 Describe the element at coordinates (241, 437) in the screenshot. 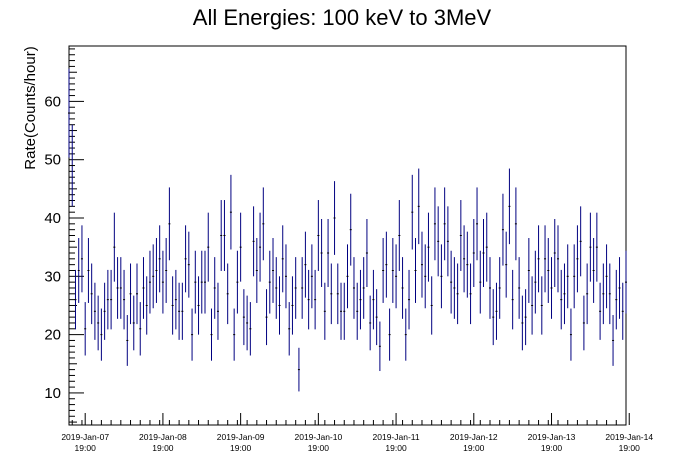

I see `x-tick-date-label: 2019-Jan-09` at that location.